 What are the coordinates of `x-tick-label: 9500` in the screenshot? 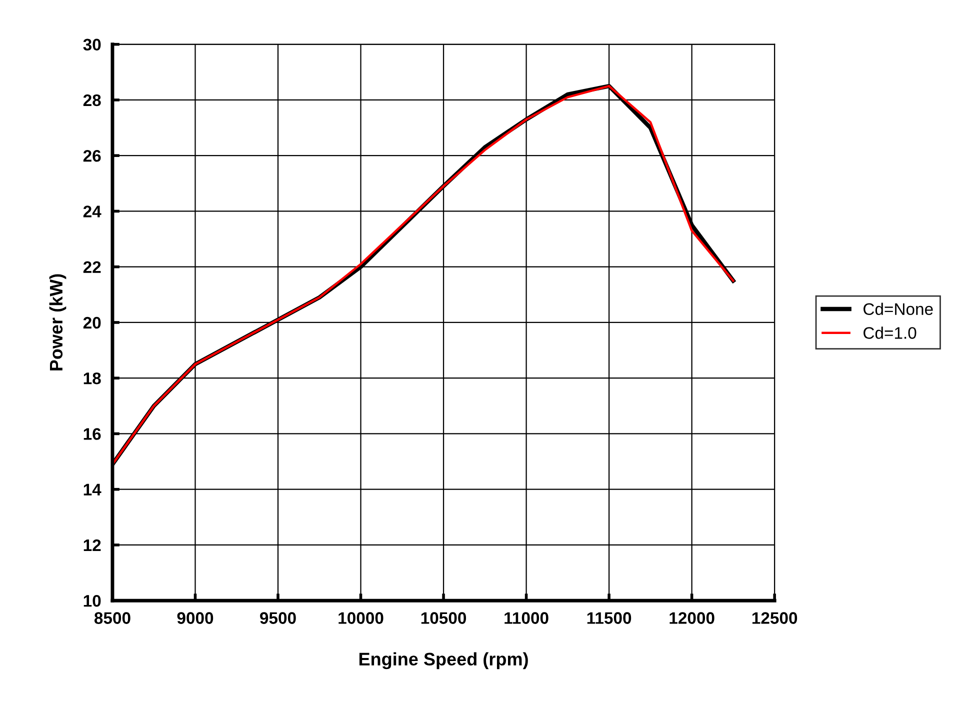 It's located at (278, 618).